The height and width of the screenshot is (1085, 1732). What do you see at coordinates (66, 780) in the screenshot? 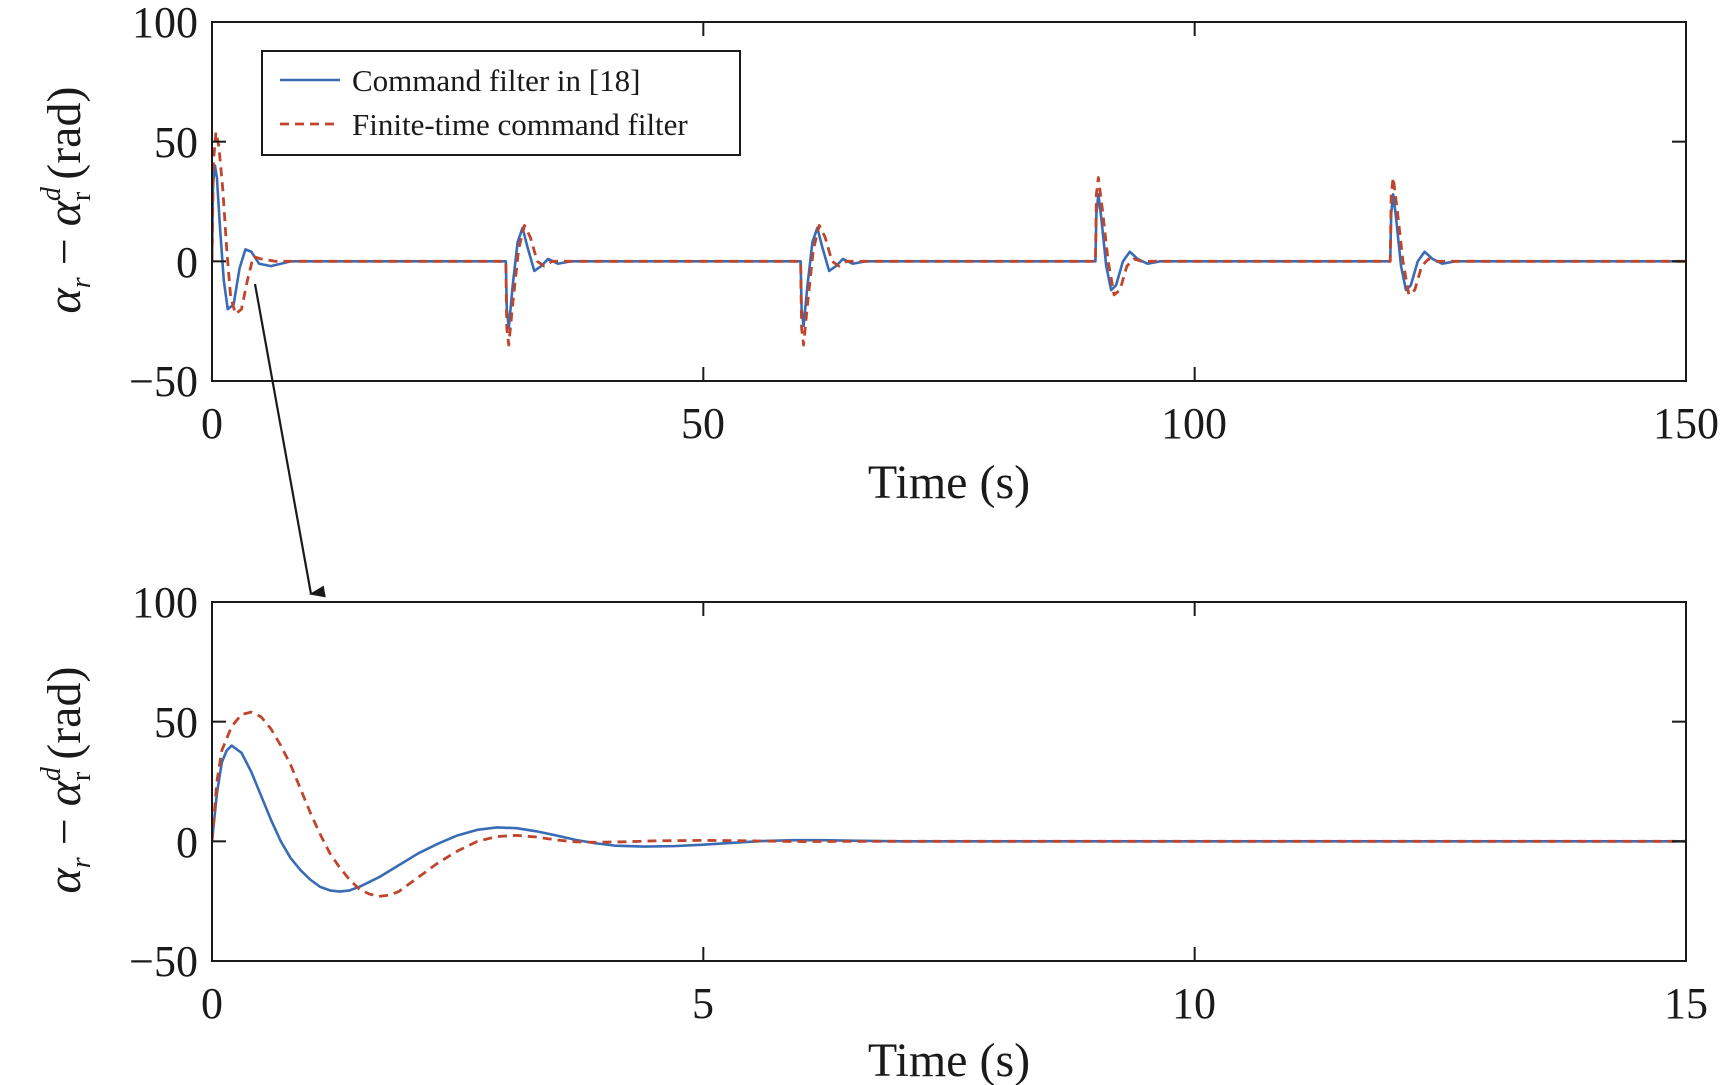
I see `bottom-y-axis-title: αr − αdr (rad)` at bounding box center [66, 780].